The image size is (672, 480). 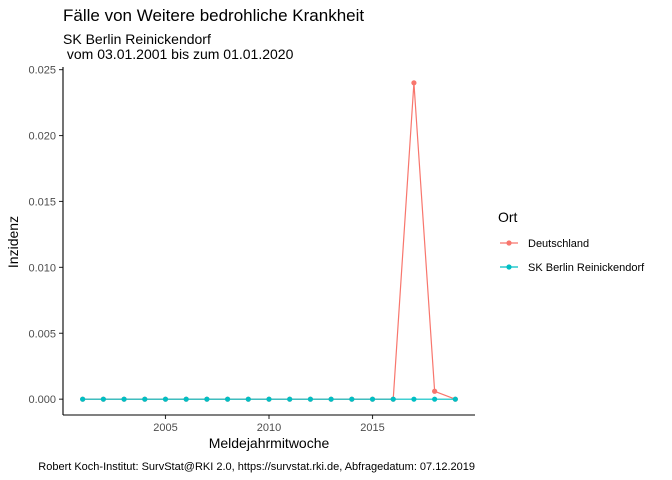 What do you see at coordinates (558, 244) in the screenshot?
I see `legend-label: Deutschland` at bounding box center [558, 244].